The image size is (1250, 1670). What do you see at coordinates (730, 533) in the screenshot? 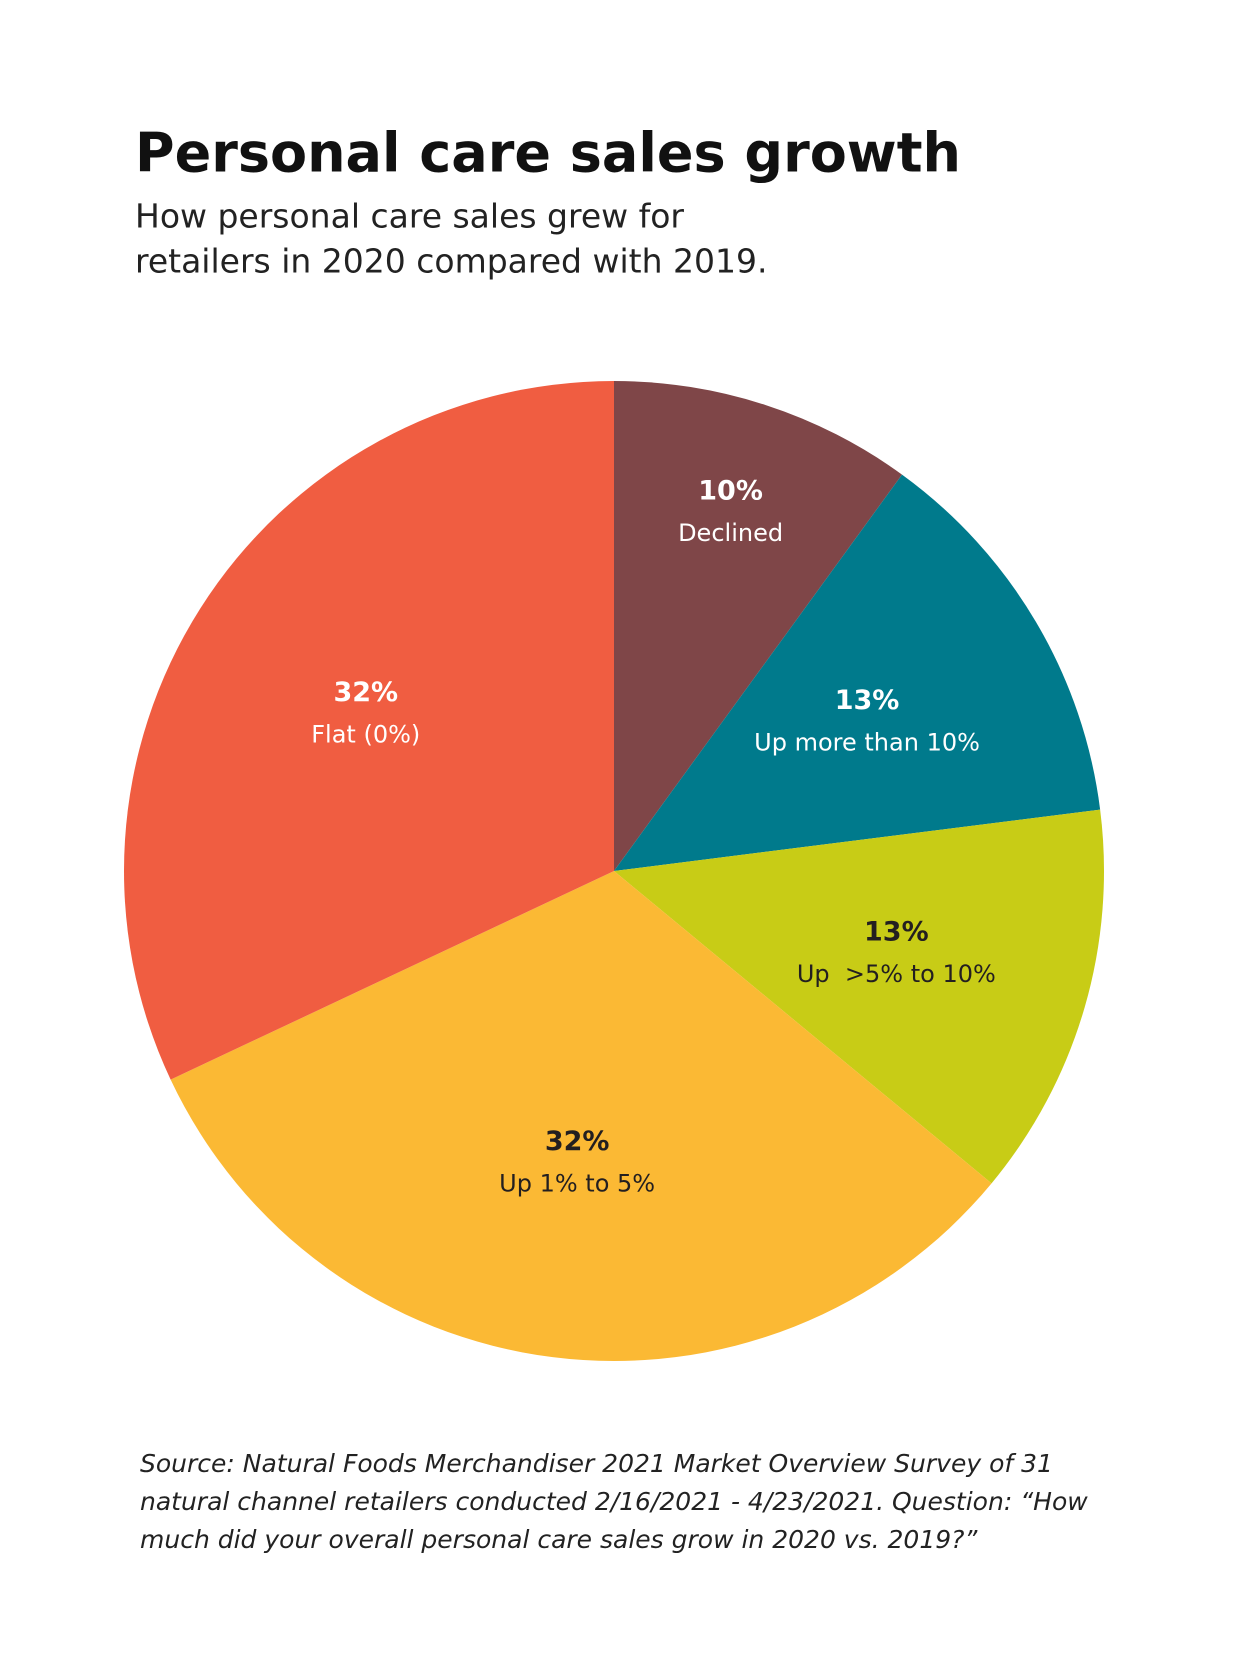
I see `slice-category-label: Declined` at bounding box center [730, 533].